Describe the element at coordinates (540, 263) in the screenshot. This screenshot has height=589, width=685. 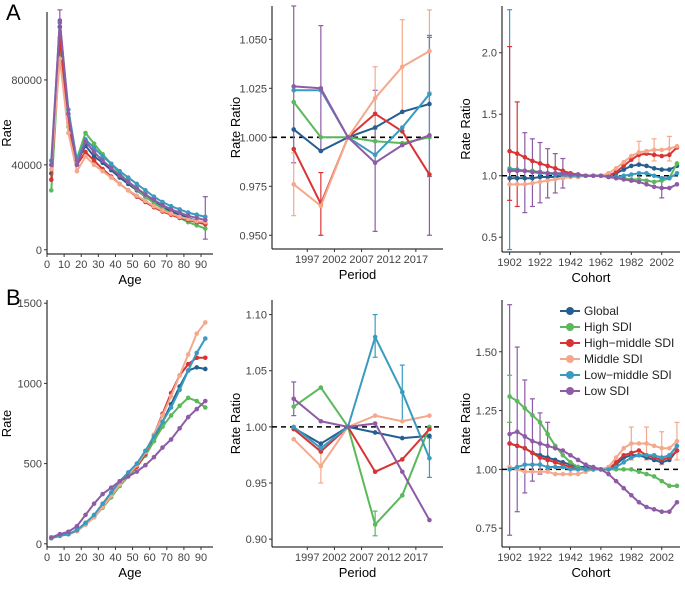
I see `x-tick-label: 1922` at that location.